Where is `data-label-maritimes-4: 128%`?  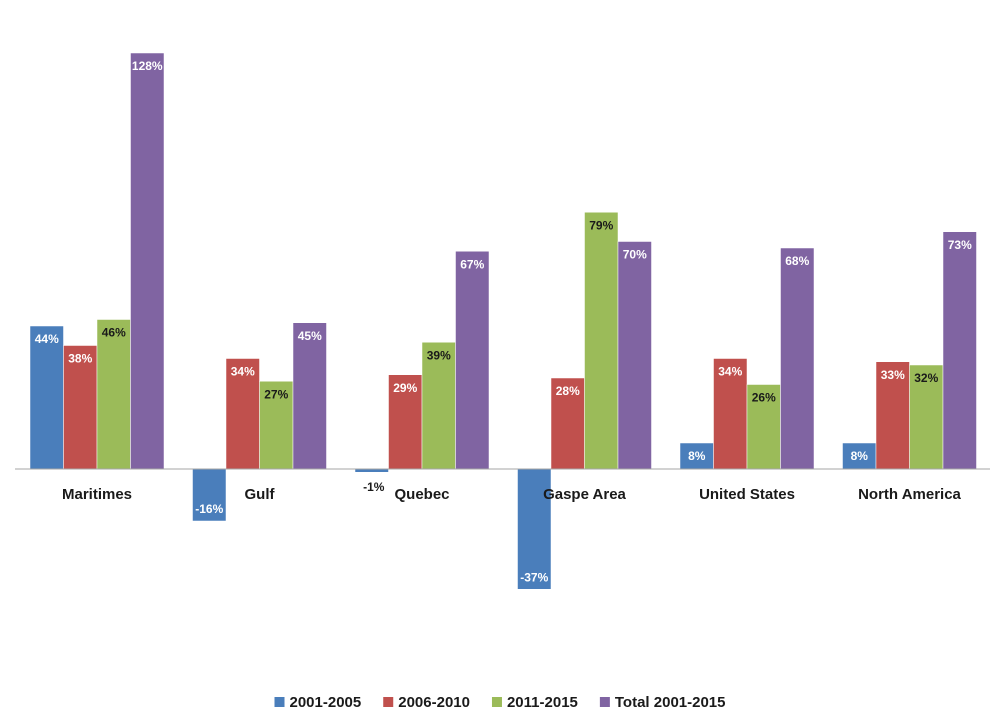 data-label-maritimes-4: 128% is located at coordinates (147, 66).